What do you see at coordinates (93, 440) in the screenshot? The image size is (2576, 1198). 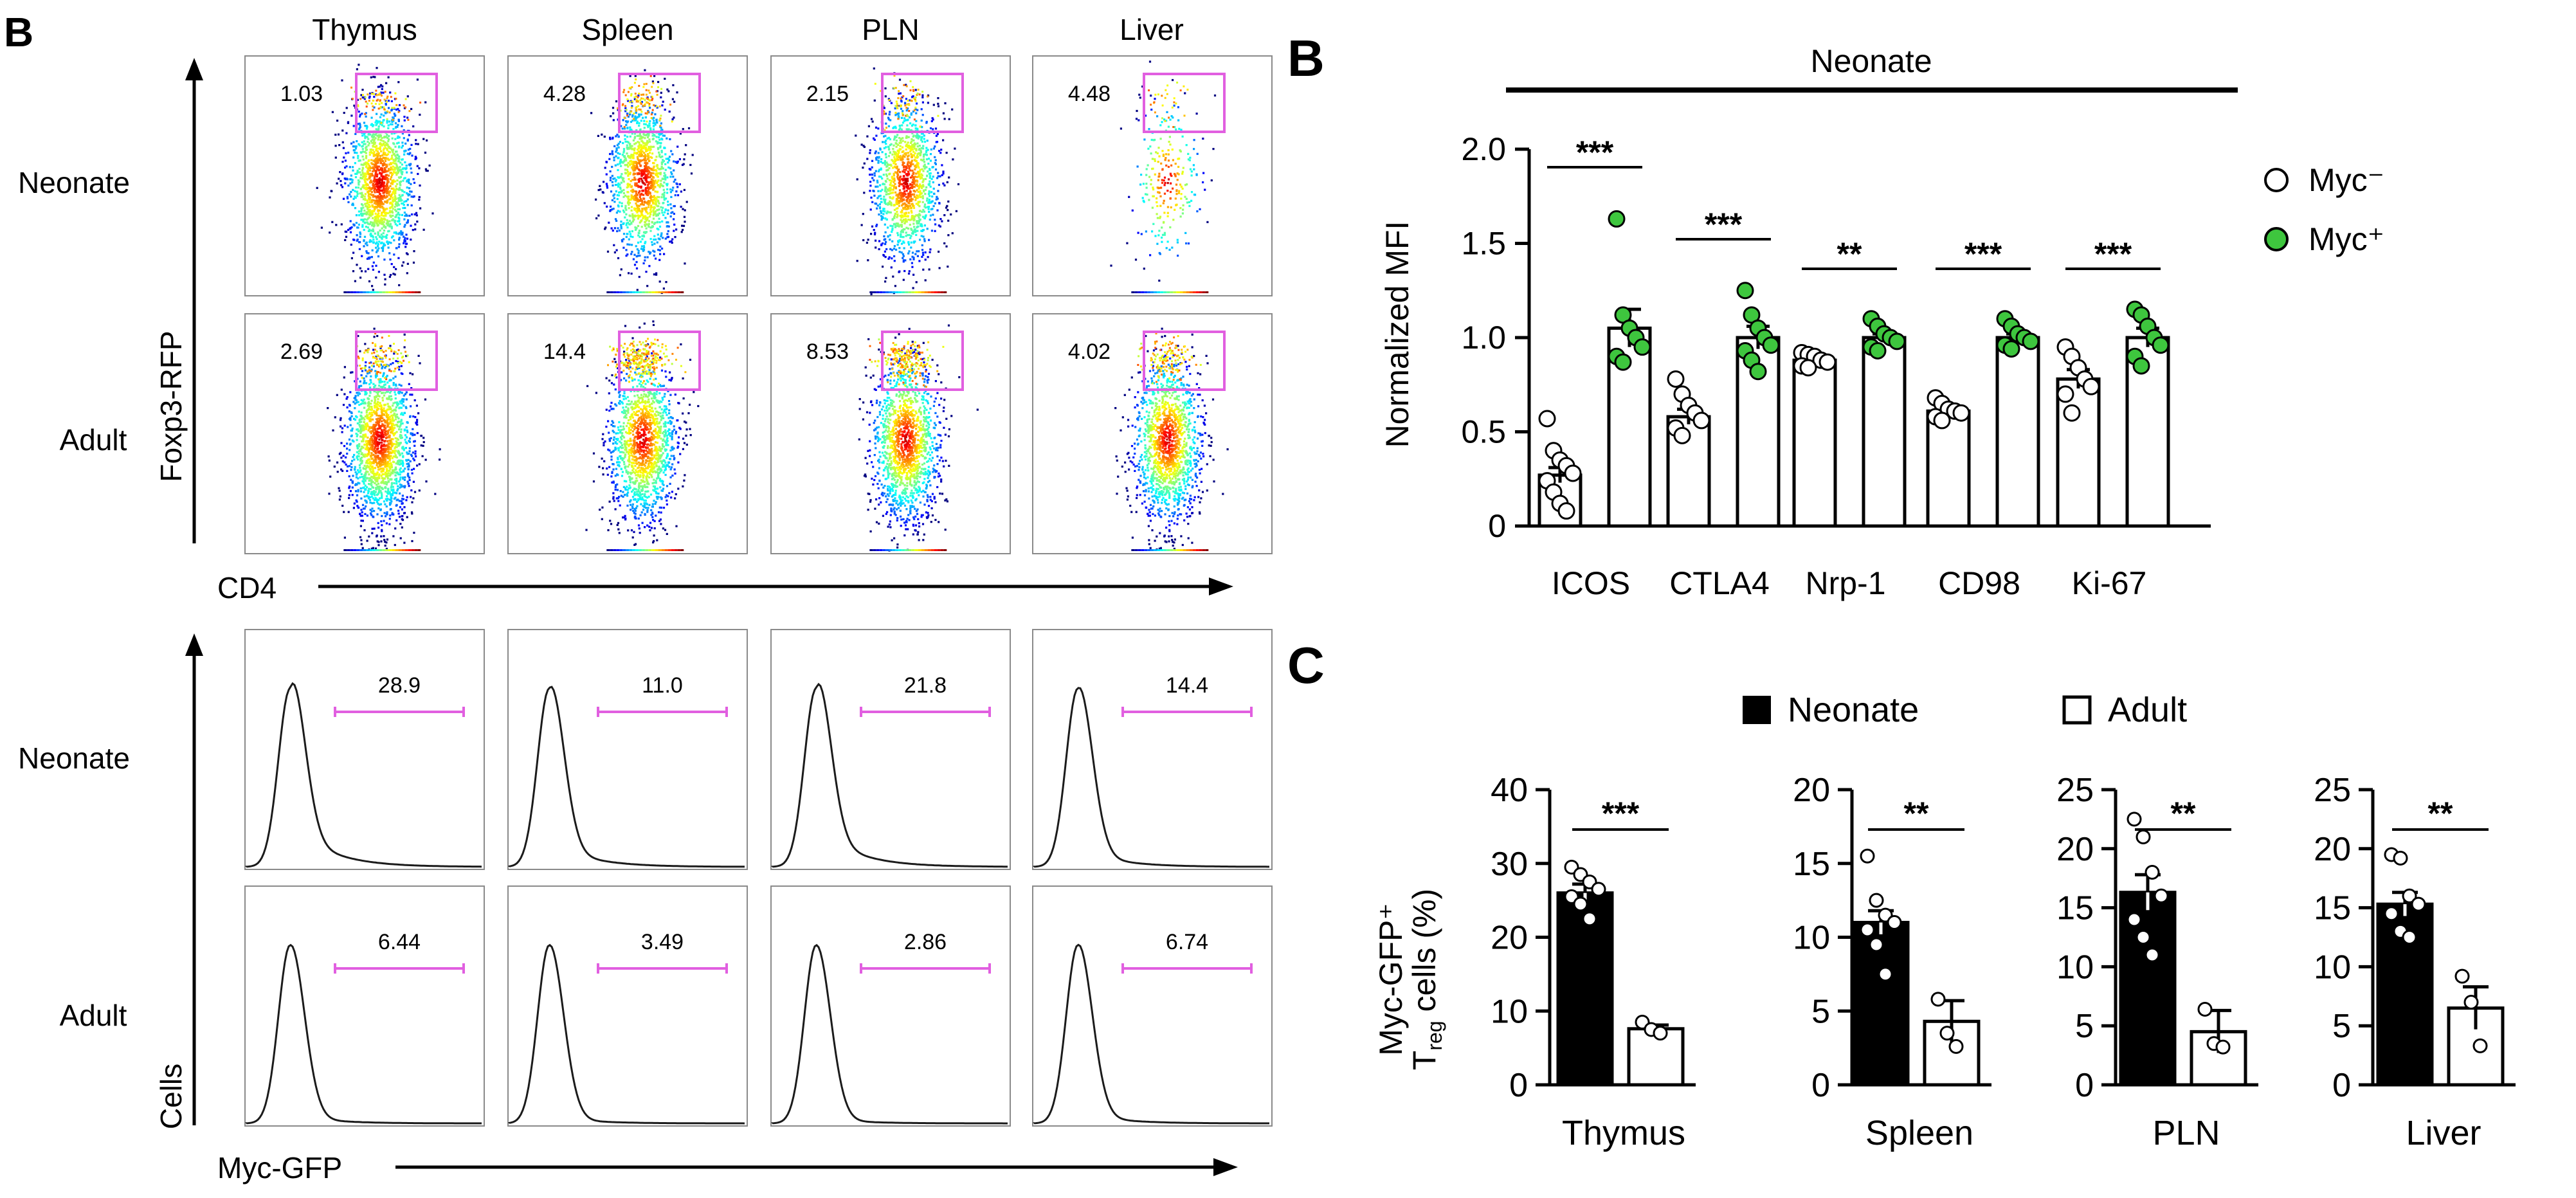 I see `row-label-adult: Adult` at bounding box center [93, 440].